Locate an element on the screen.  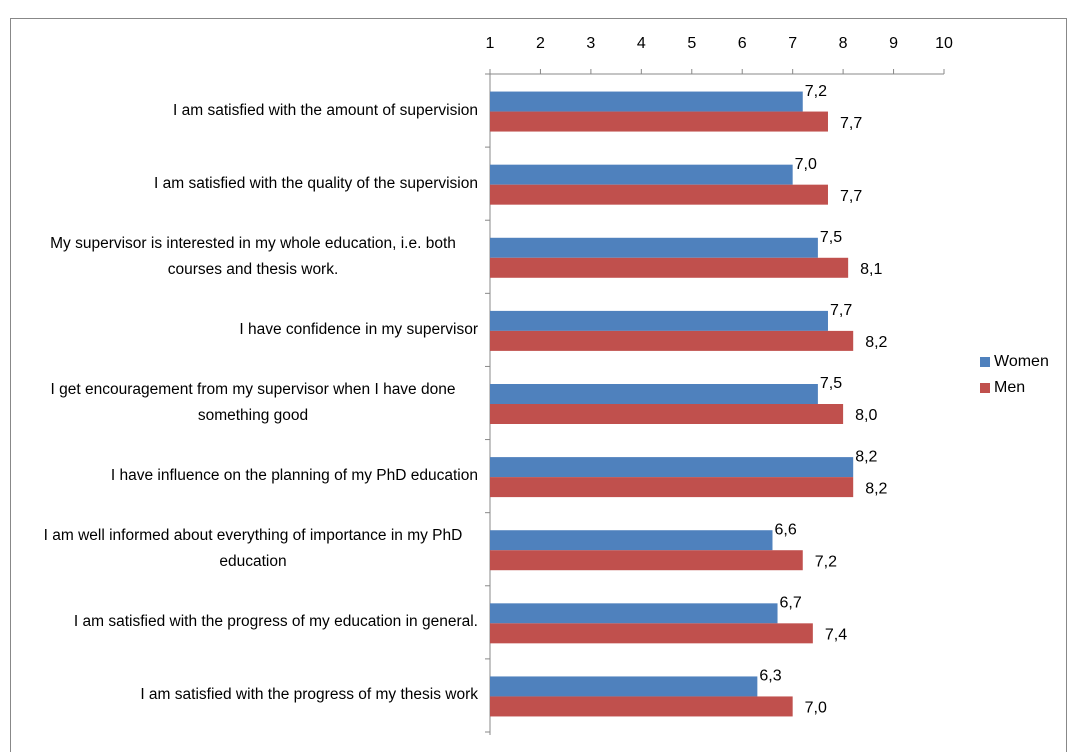
x-tick-label: 10 is located at coordinates (944, 43).